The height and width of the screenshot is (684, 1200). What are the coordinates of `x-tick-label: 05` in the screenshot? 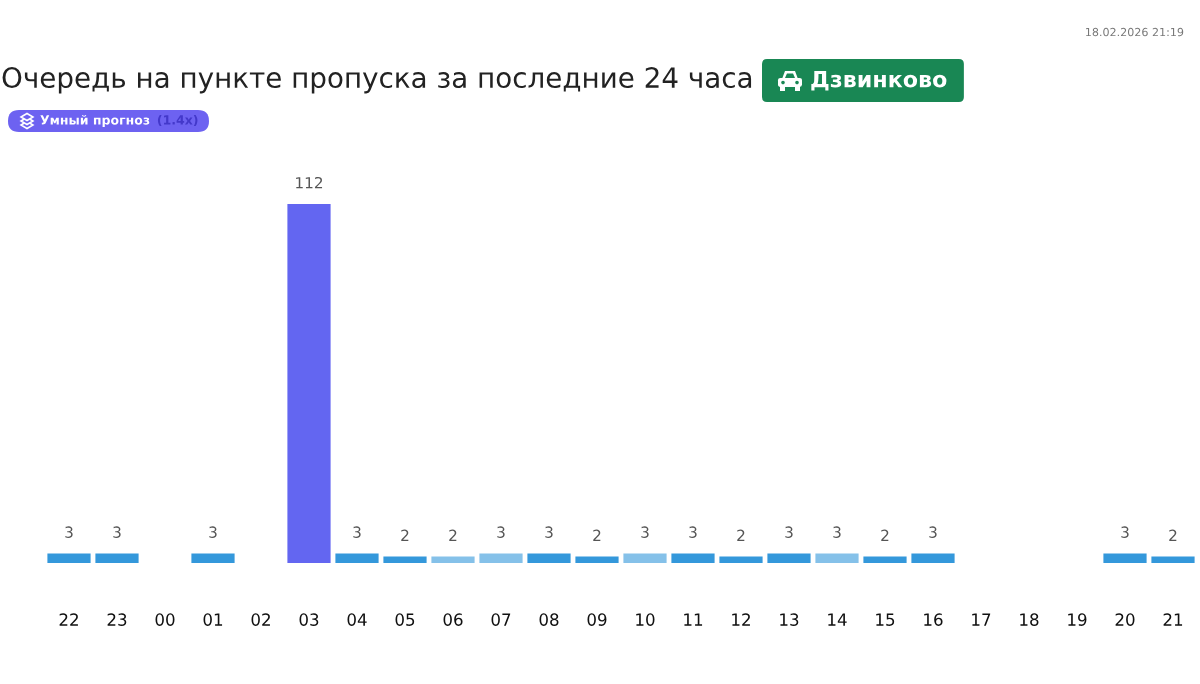 It's located at (405, 619).